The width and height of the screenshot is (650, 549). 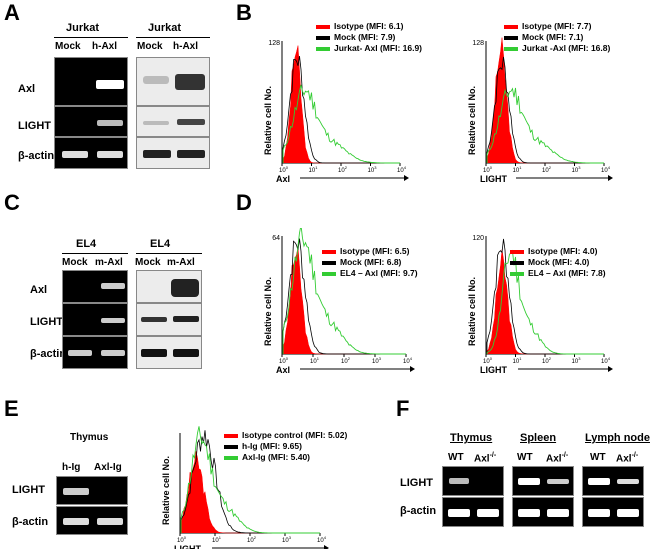 What do you see at coordinates (559, 262) in the screenshot?
I see `legend-label: Mock (MFI: 4.0)` at bounding box center [559, 262].